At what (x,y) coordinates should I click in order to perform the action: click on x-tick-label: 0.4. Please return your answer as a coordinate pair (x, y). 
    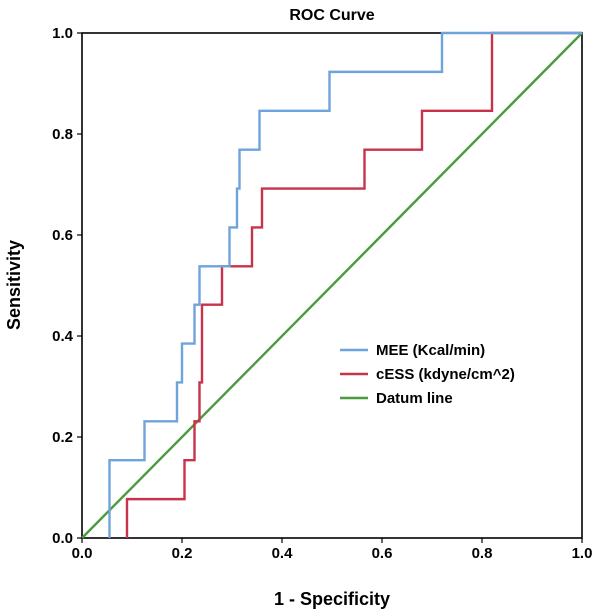
    Looking at the image, I should click on (283, 553).